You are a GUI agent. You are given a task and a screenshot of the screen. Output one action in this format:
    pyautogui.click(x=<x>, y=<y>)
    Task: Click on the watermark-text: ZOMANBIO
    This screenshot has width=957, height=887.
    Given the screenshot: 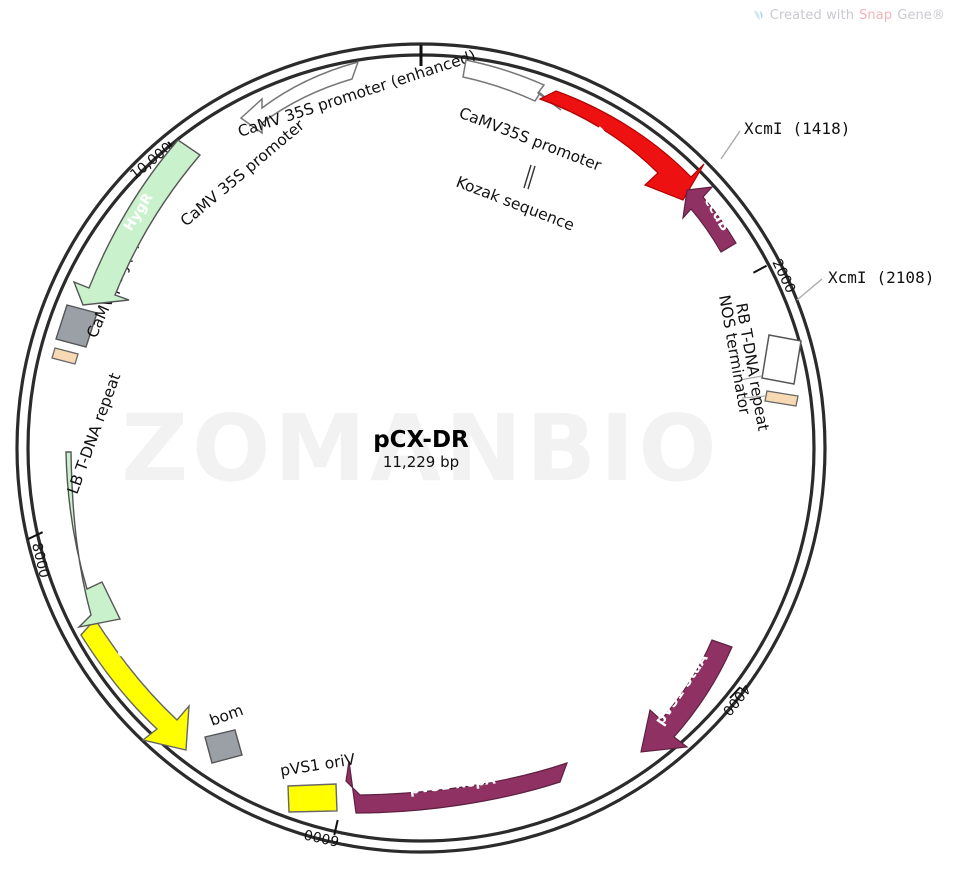 What is the action you would take?
    pyautogui.click(x=420, y=448)
    